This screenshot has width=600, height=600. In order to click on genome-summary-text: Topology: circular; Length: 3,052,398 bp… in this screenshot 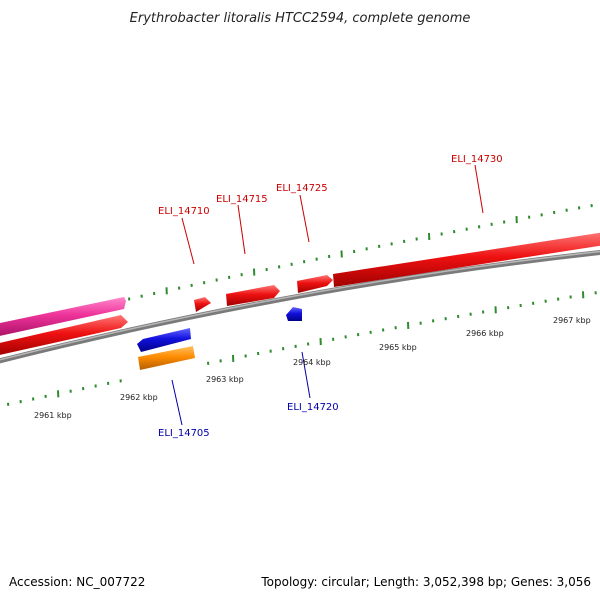, I will do `click(425, 582)`.